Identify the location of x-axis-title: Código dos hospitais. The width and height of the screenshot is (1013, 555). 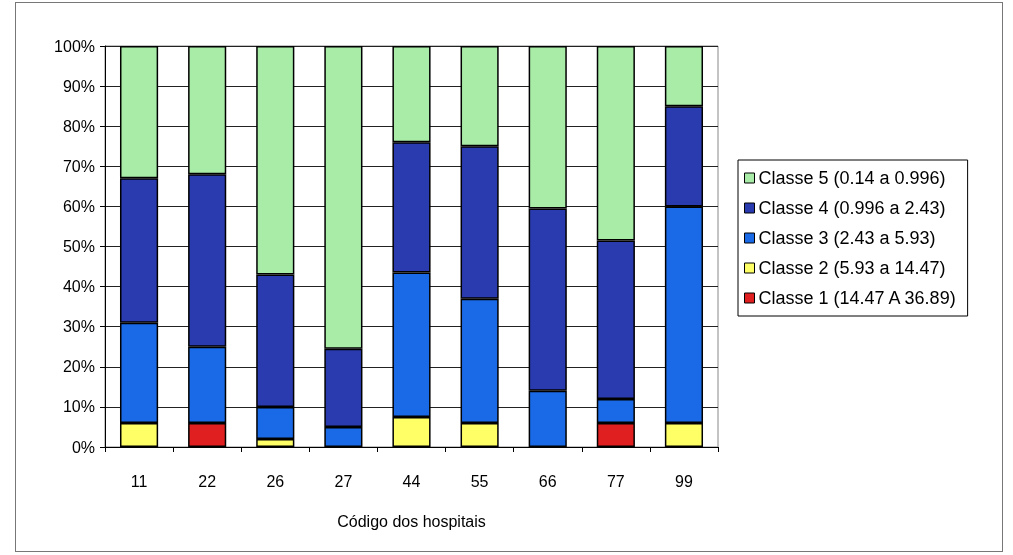
(411, 521).